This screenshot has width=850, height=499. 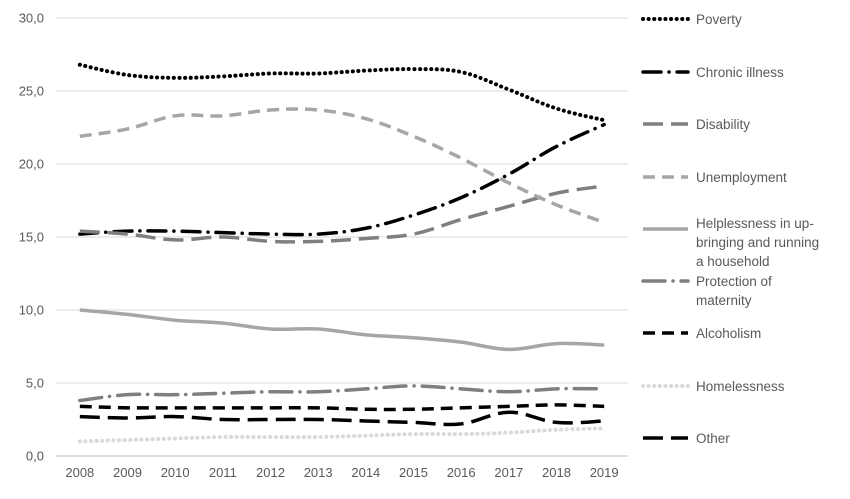 I want to click on legend-label: maternity, so click(x=724, y=300).